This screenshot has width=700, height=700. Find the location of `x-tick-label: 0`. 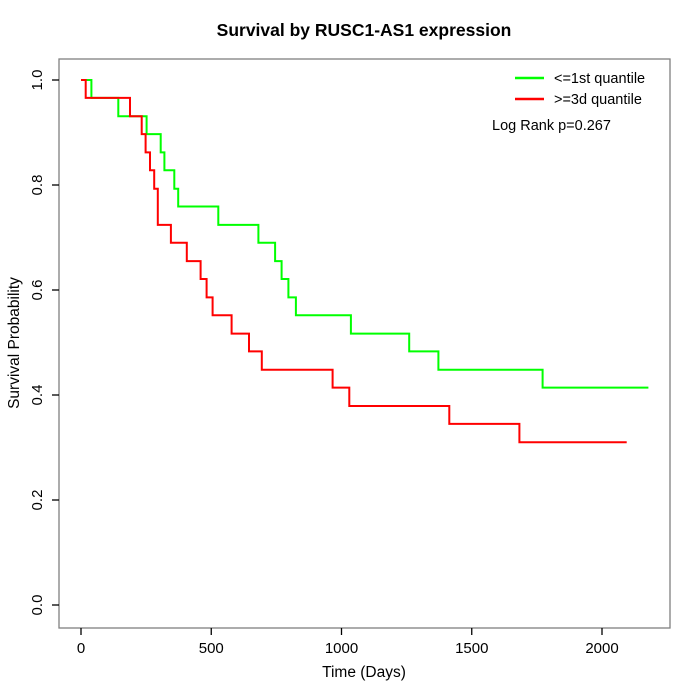

x-tick-label: 0 is located at coordinates (81, 648).